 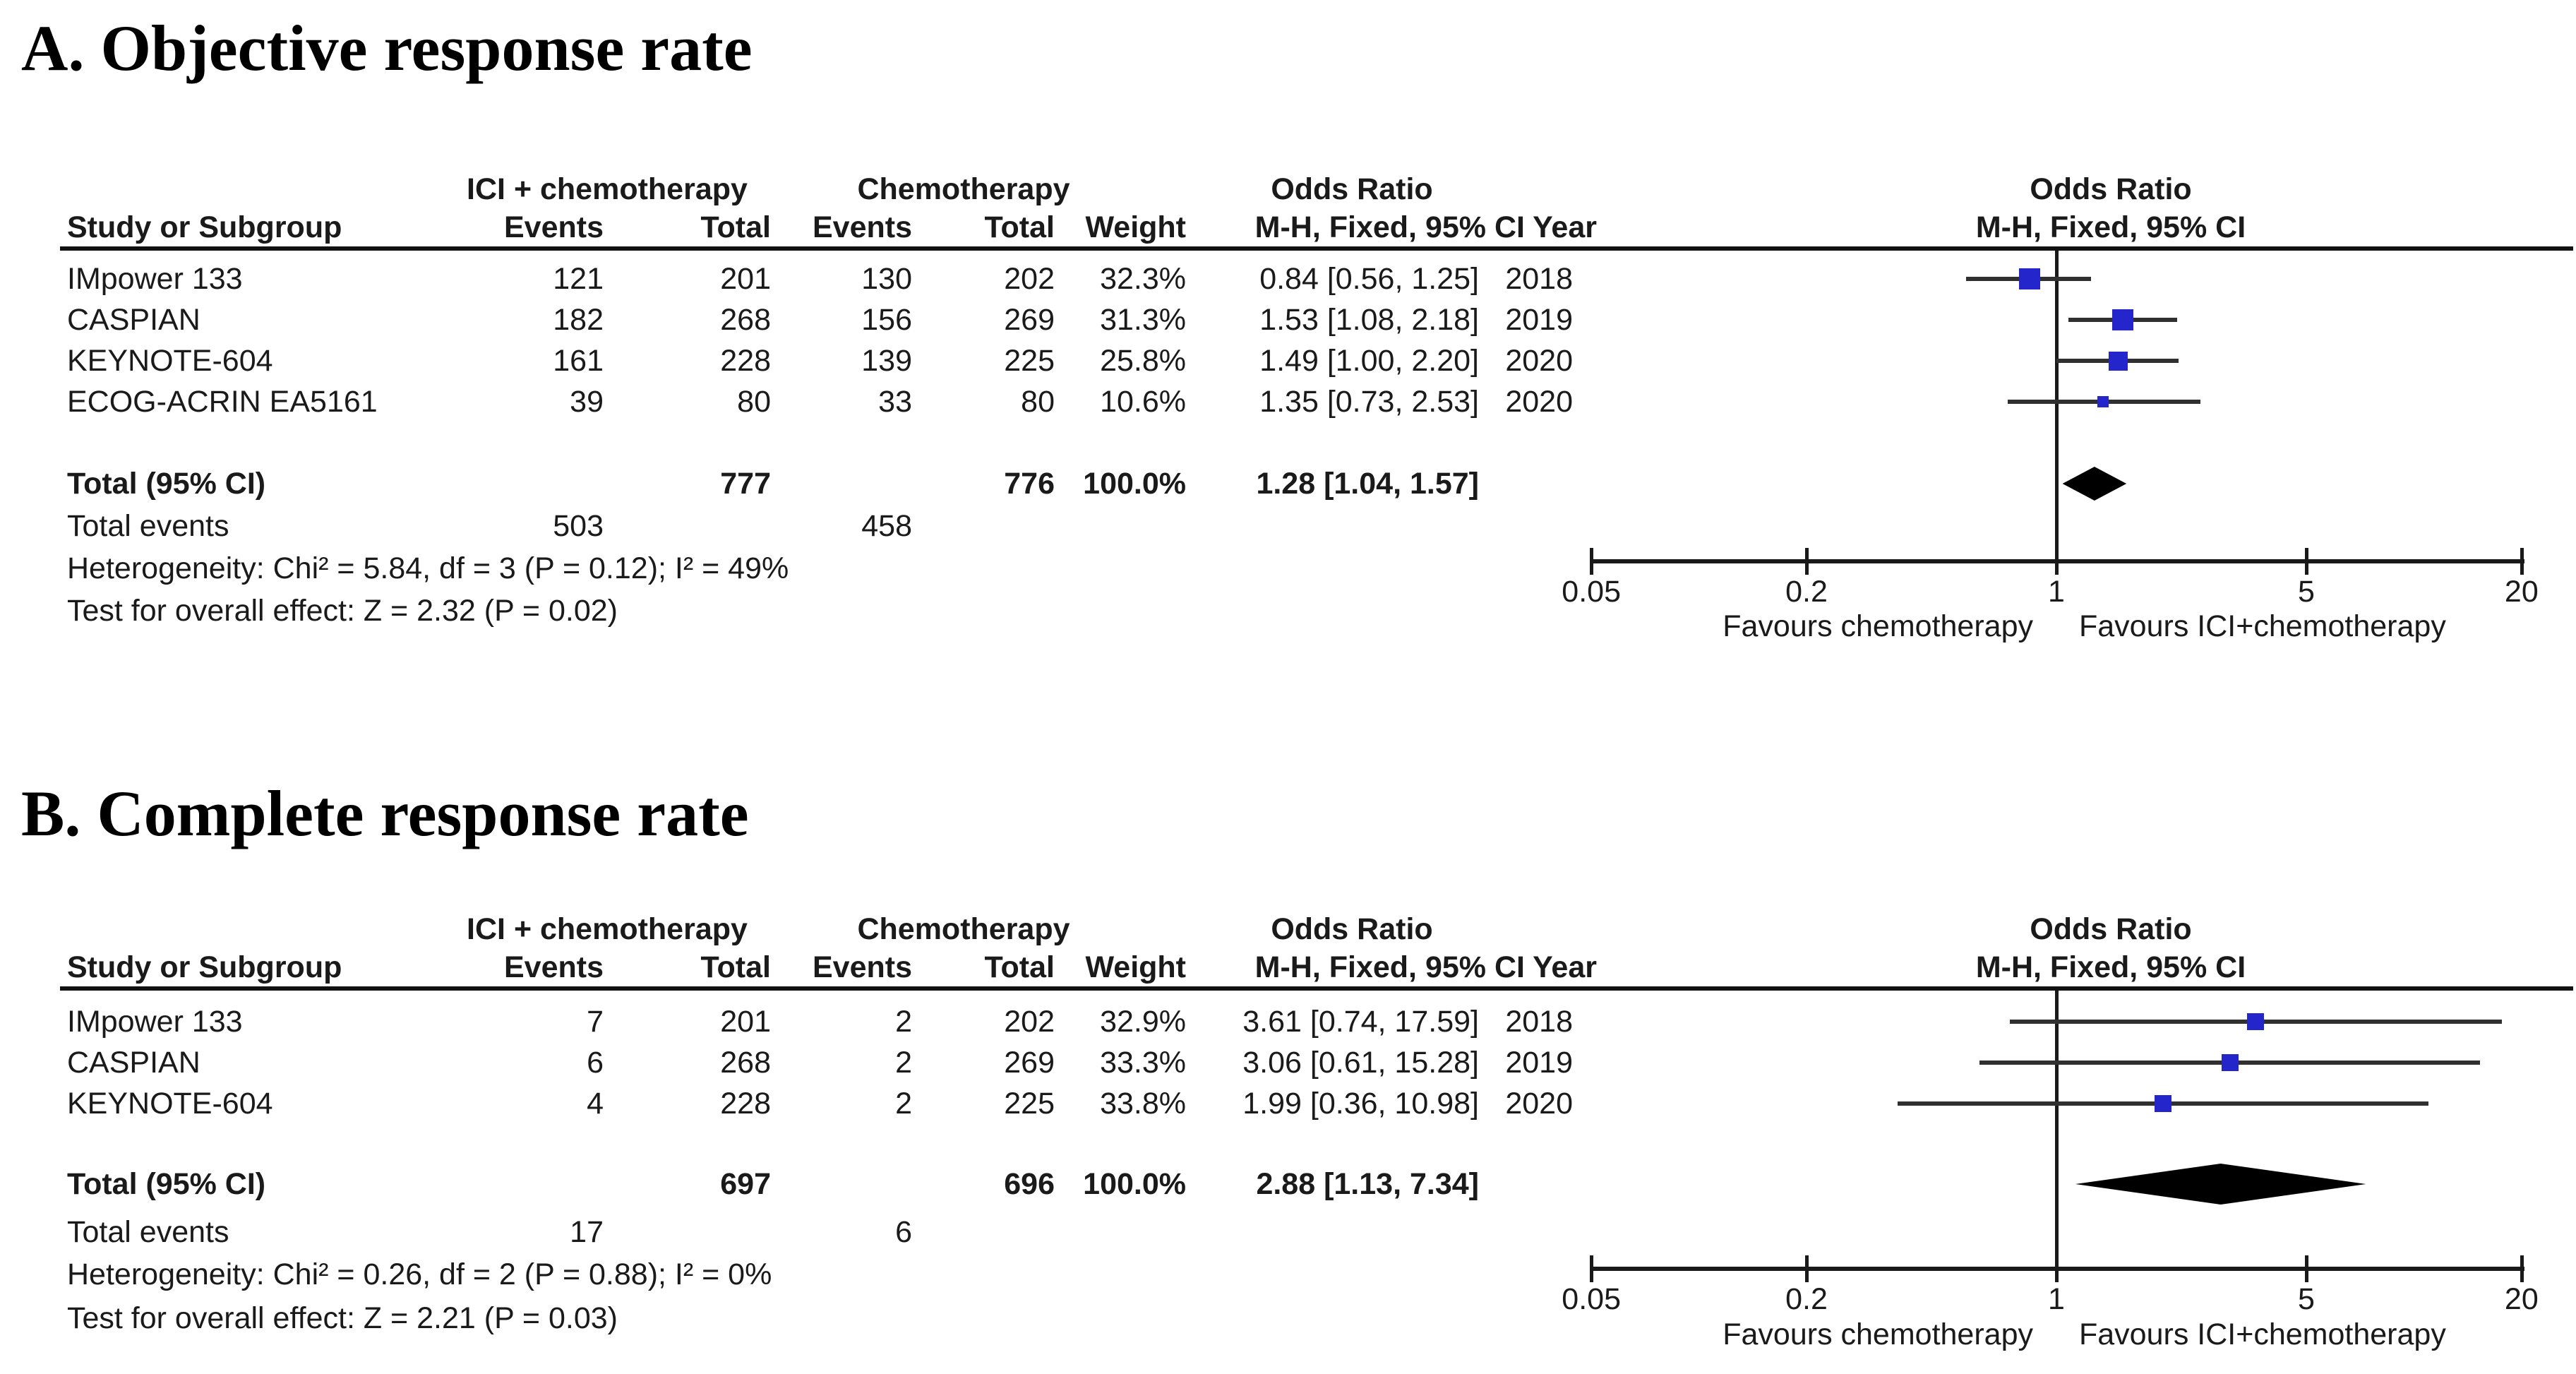 I want to click on total2-cell: 225, so click(x=1029, y=361).